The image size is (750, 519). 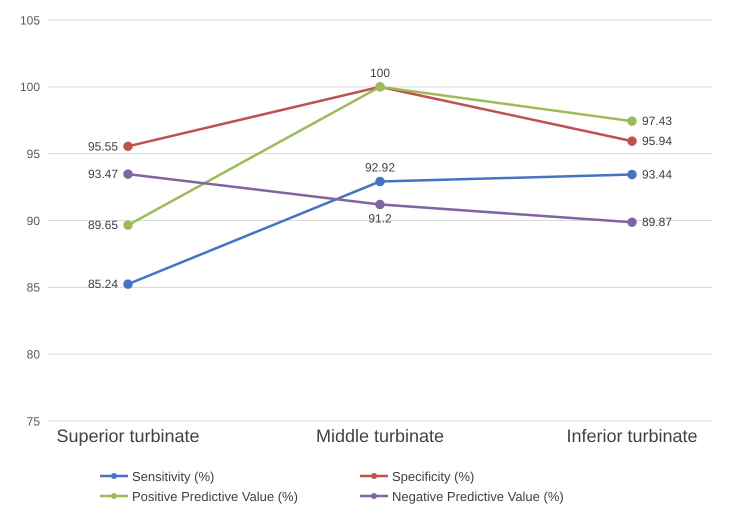 I want to click on y-tick-label: 80, so click(x=33, y=354).